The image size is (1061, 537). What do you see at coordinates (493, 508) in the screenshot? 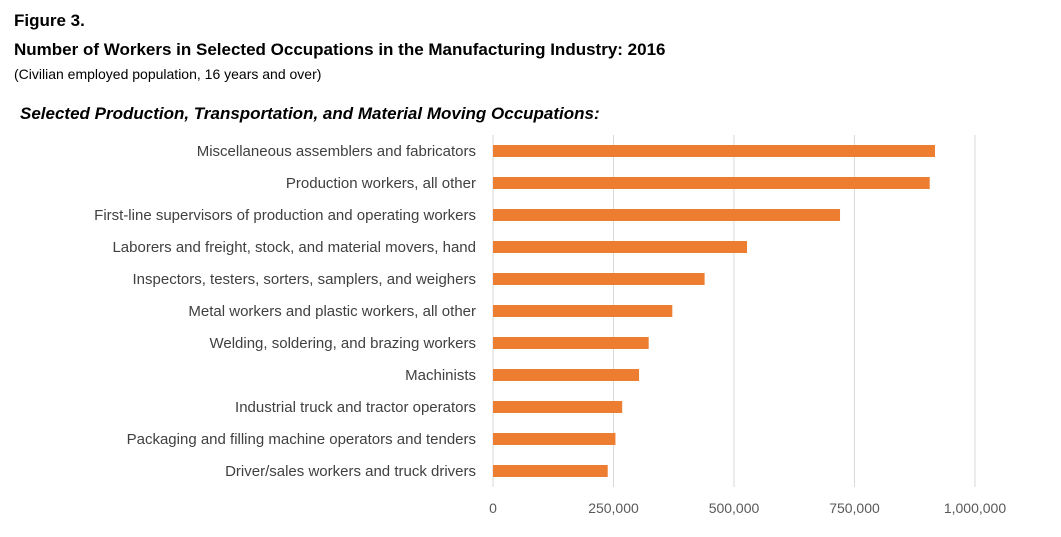
I see `x-tick-label: 0` at bounding box center [493, 508].